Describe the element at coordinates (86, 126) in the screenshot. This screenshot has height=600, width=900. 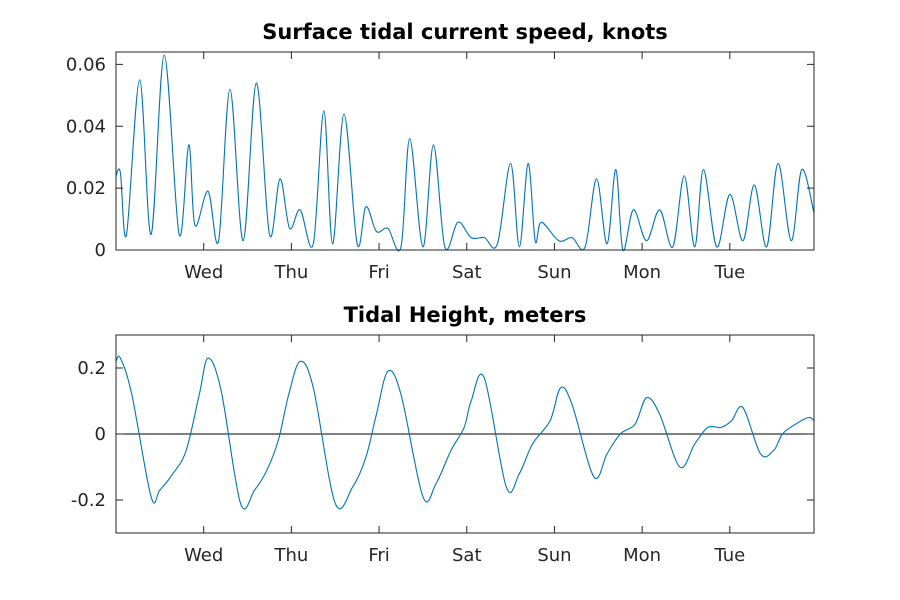
I see `speed-ytick-label: 0.04` at that location.